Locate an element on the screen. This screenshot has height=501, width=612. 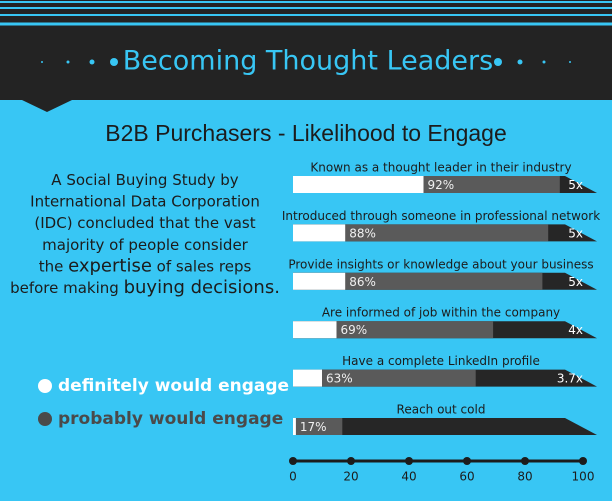
bar-track is located at coordinates (445, 426).